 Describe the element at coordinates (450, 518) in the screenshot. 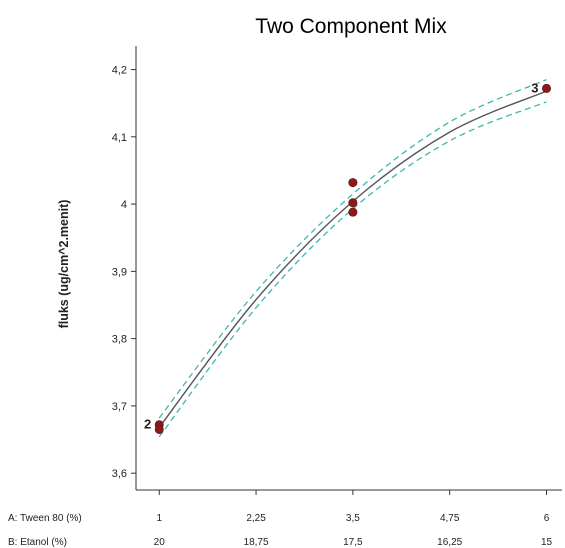

I see `x-tick-label: 4,75` at that location.